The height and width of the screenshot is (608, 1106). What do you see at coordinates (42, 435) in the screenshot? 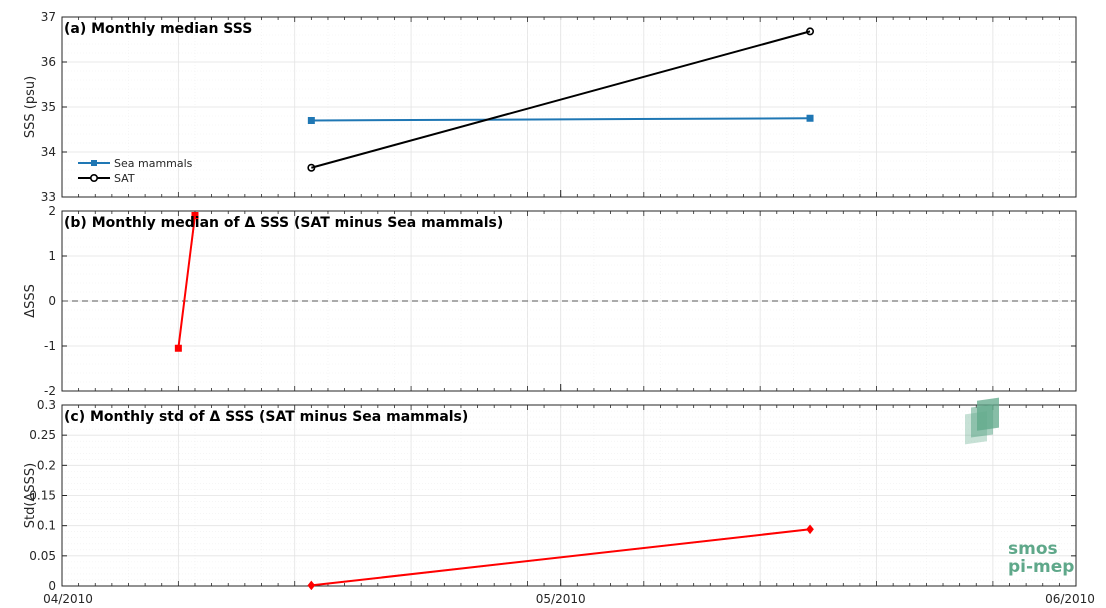
I see `y-tick-label: 0.25` at bounding box center [42, 435].